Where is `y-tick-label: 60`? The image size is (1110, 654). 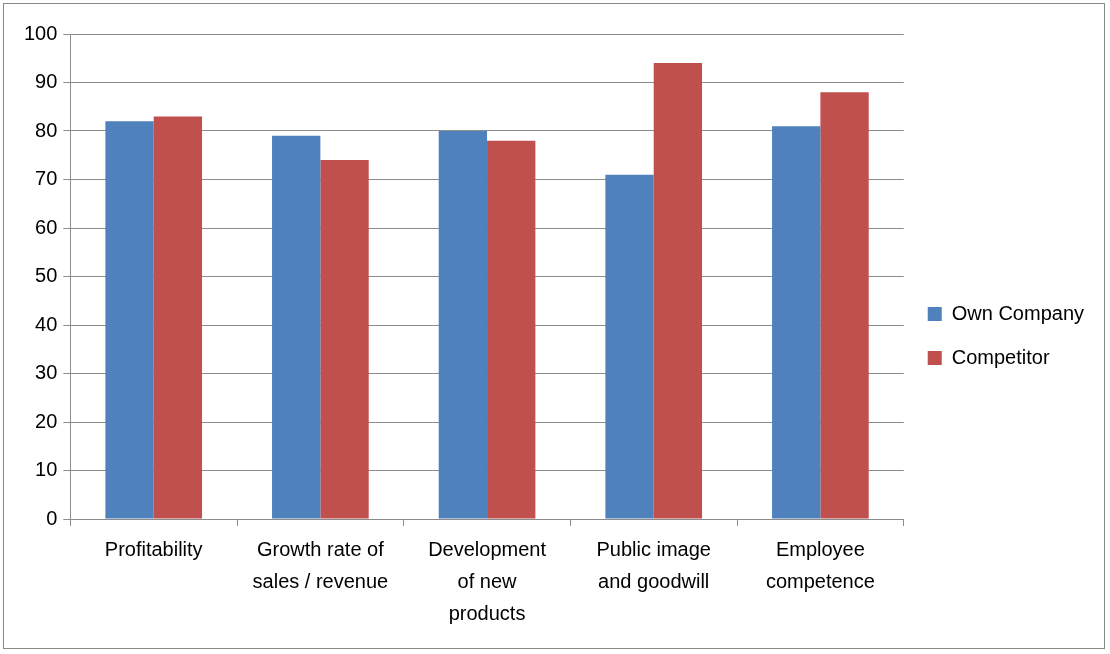 y-tick-label: 60 is located at coordinates (46, 226).